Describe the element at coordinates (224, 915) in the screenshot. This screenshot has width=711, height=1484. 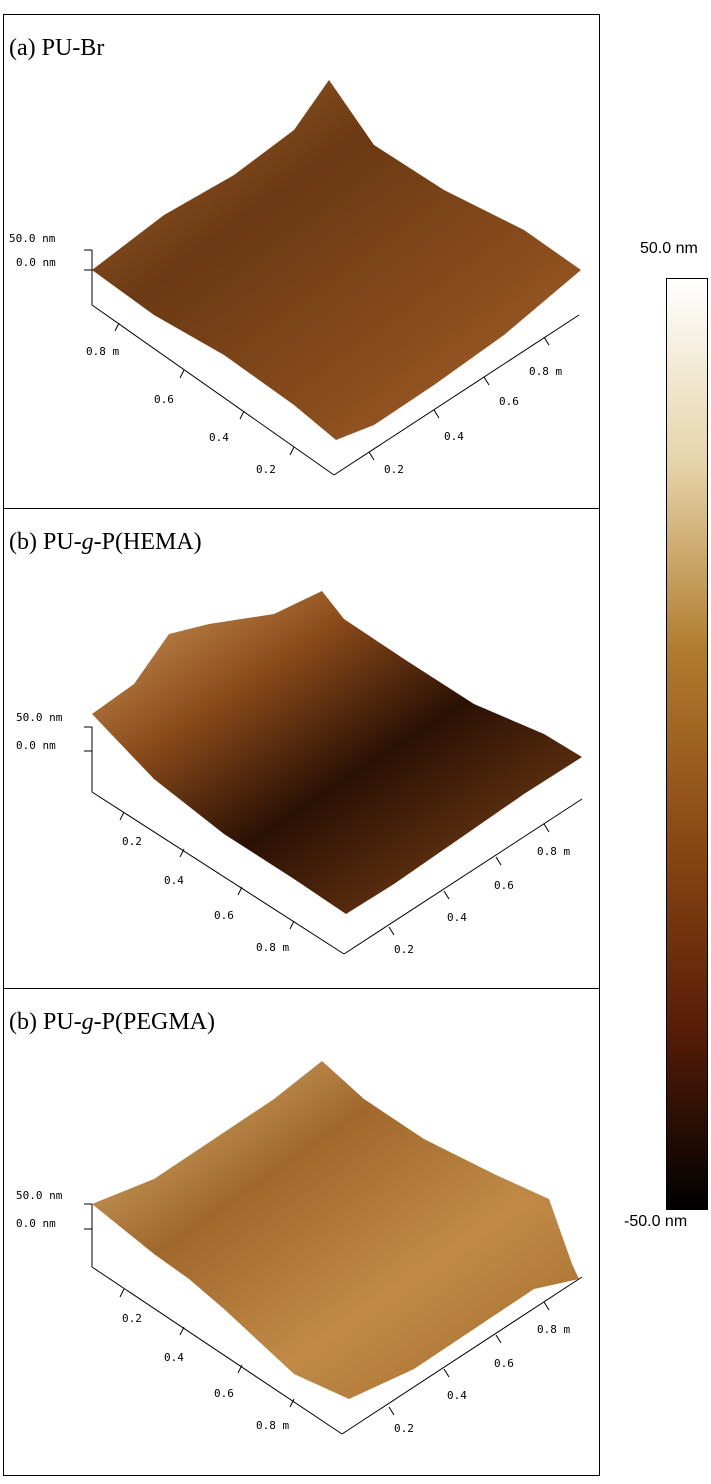
I see `left-tick-b-3: 0.6` at that location.